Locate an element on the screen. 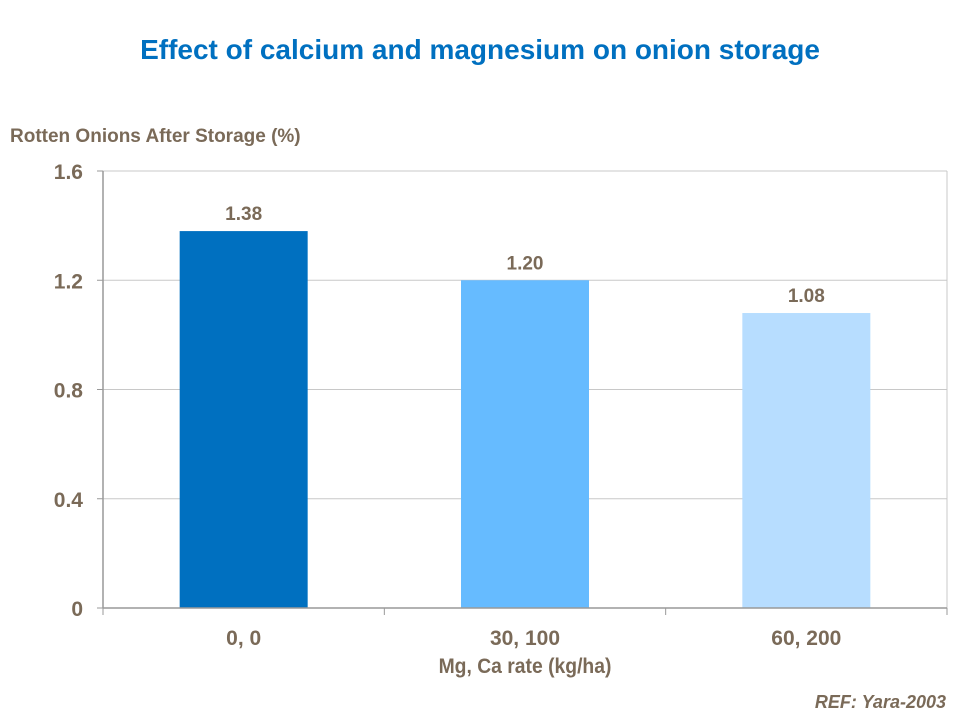 This screenshot has height=720, width=960. reference-note: REF: Yara-2003 is located at coordinates (880, 702).